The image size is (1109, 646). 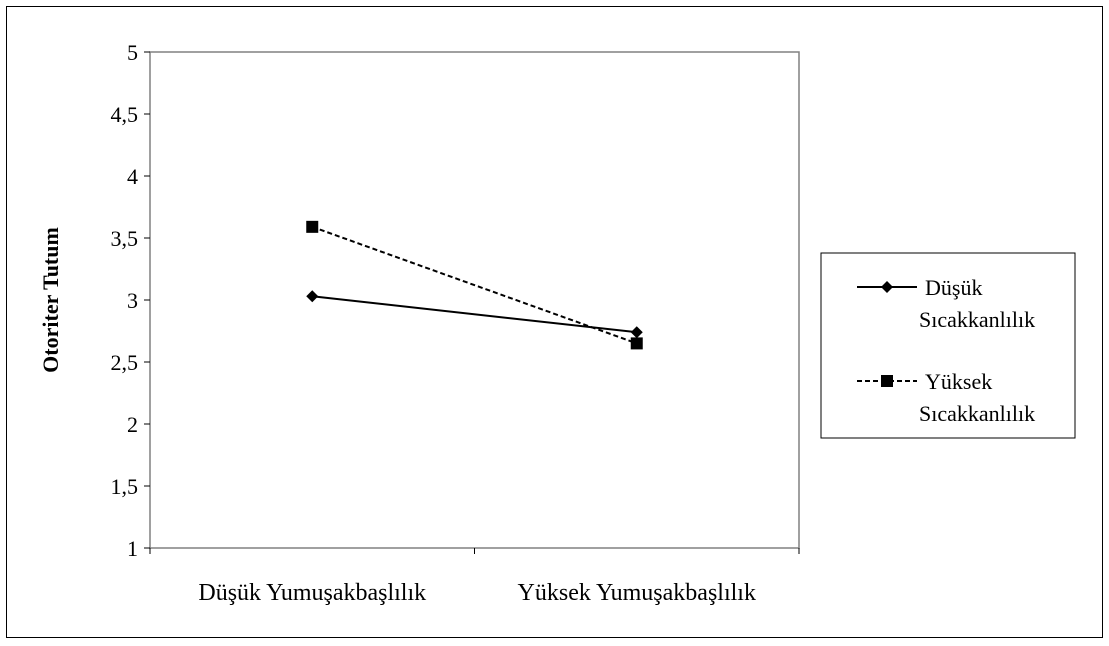 What do you see at coordinates (125, 114) in the screenshot?
I see `y-tick-label: 4,5` at bounding box center [125, 114].